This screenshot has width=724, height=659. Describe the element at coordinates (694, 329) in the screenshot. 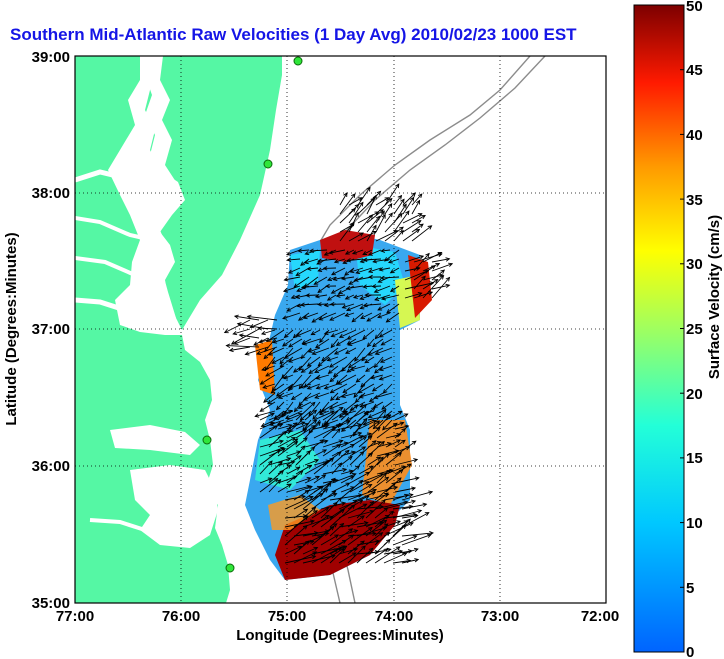

I see `colorbar-tick-label: 25` at that location.